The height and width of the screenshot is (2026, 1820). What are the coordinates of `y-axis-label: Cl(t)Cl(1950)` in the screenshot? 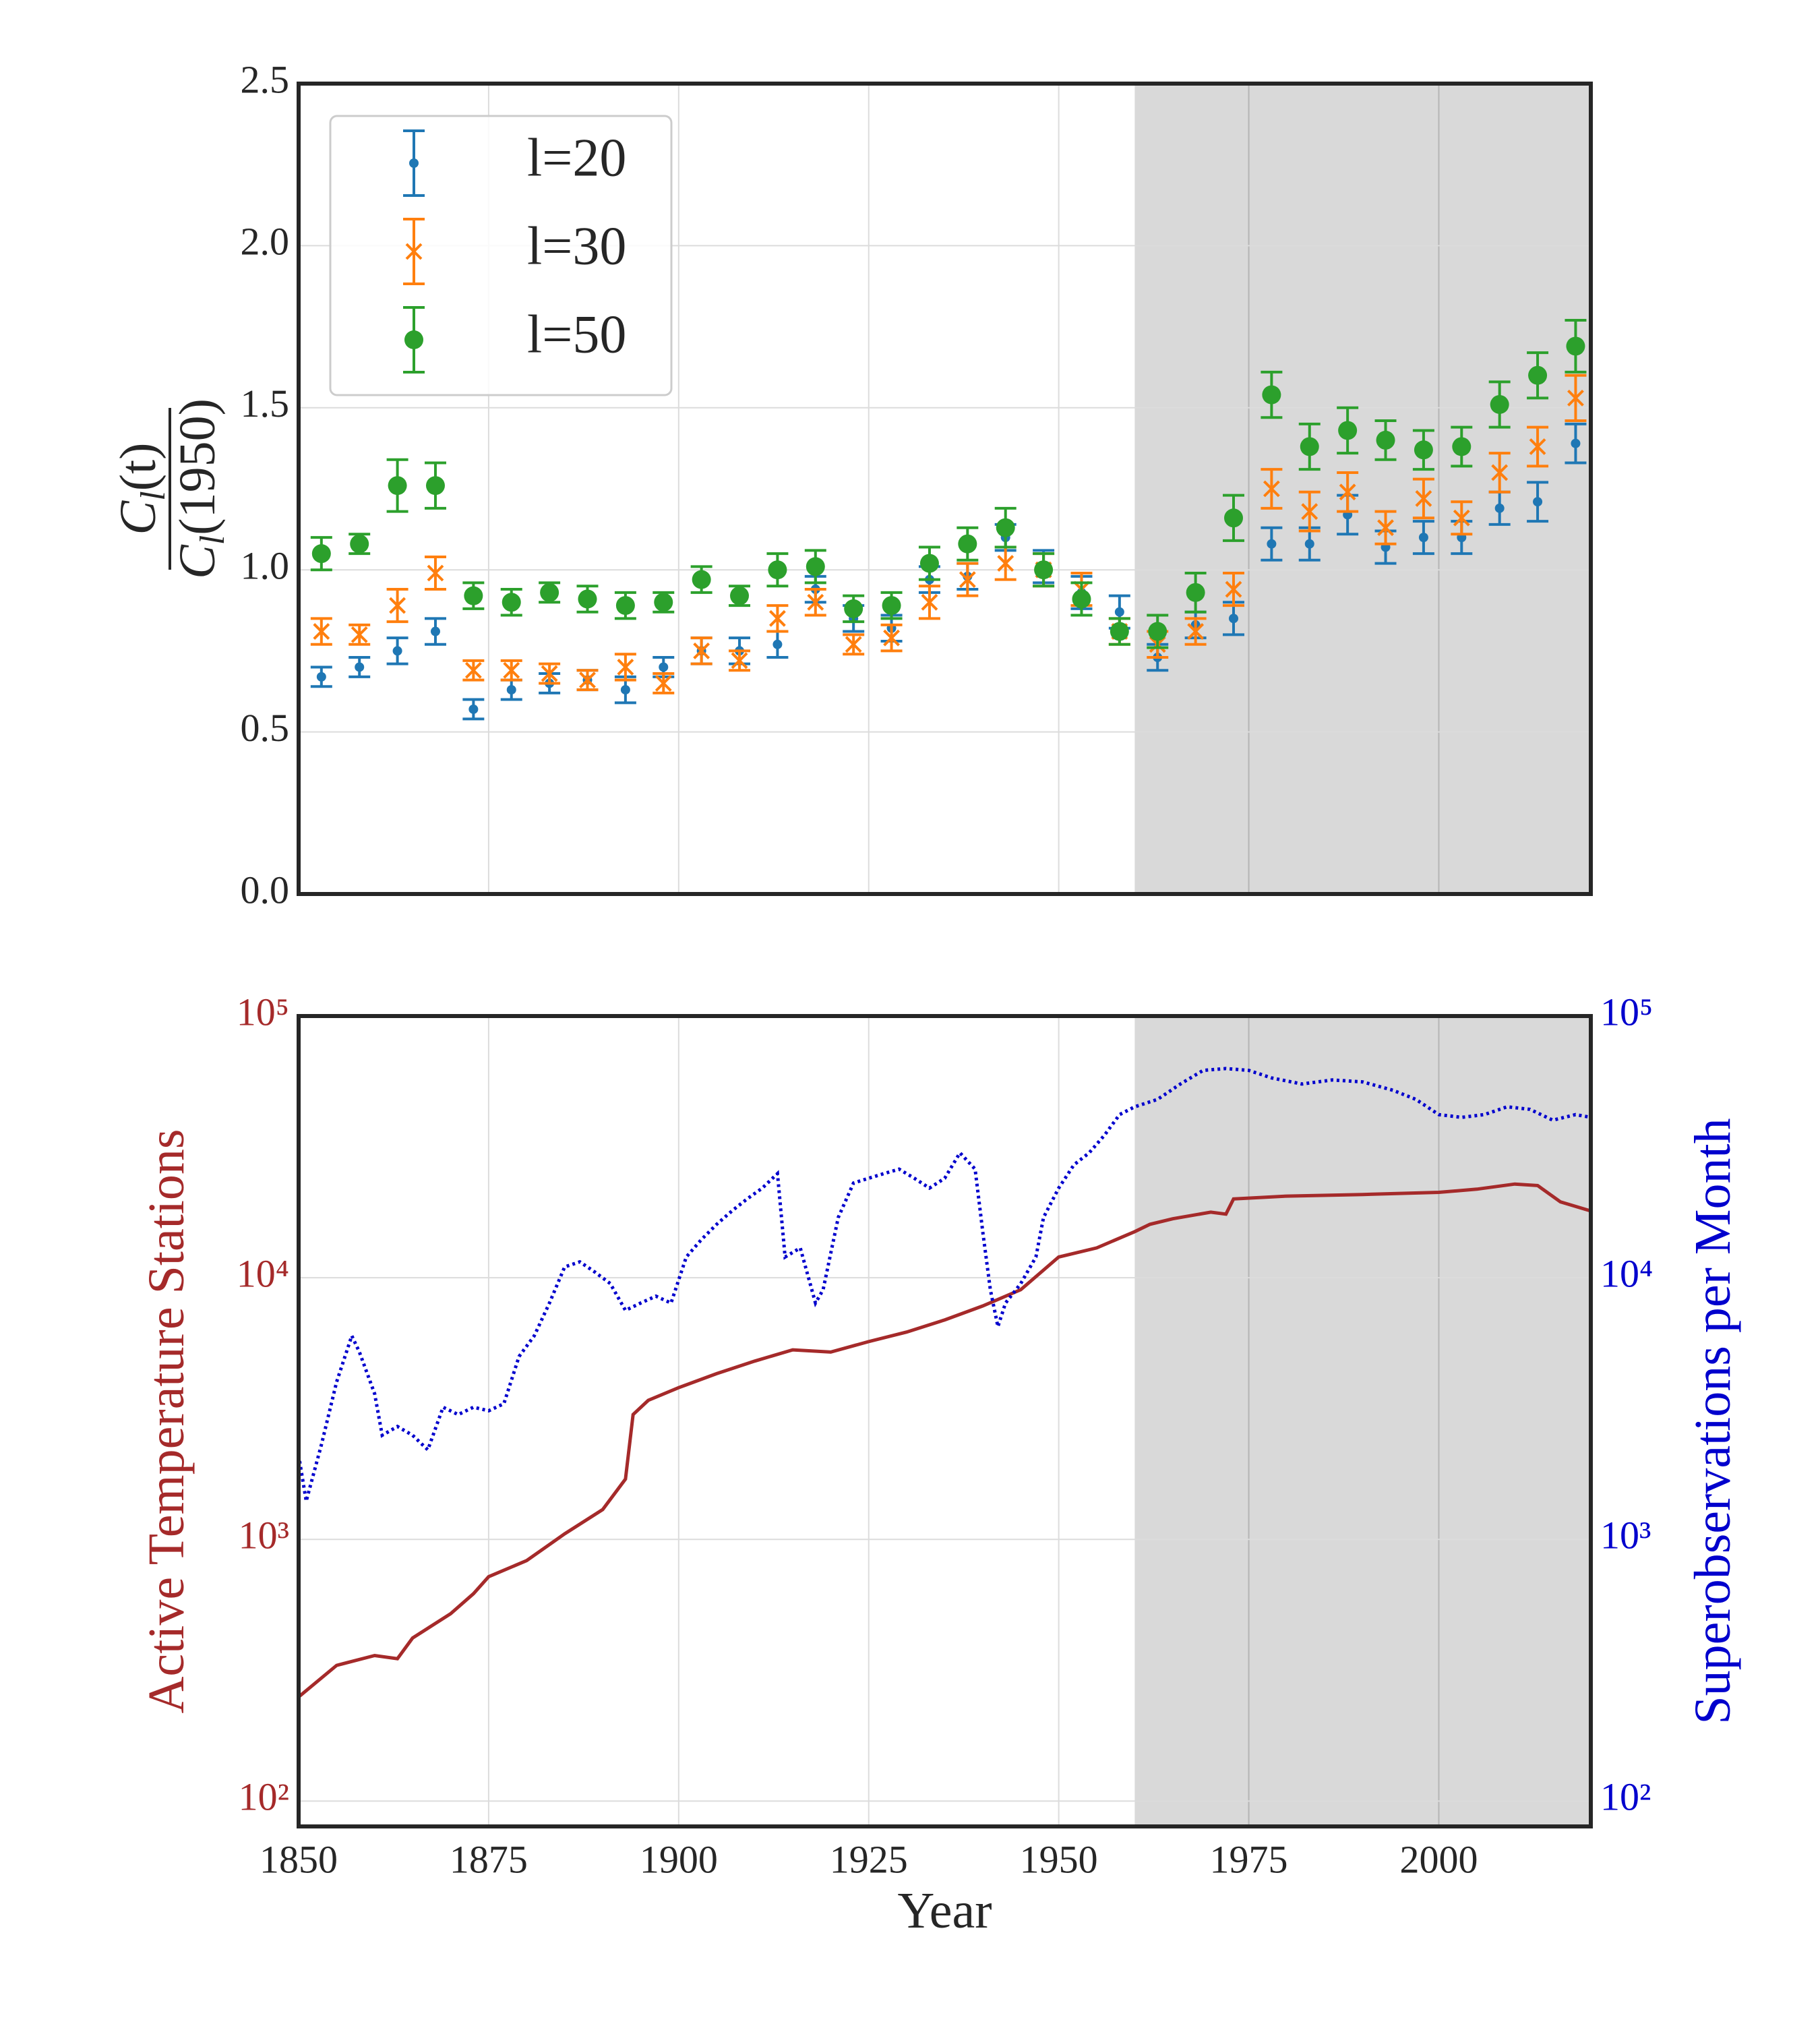 It's located at (171, 488).